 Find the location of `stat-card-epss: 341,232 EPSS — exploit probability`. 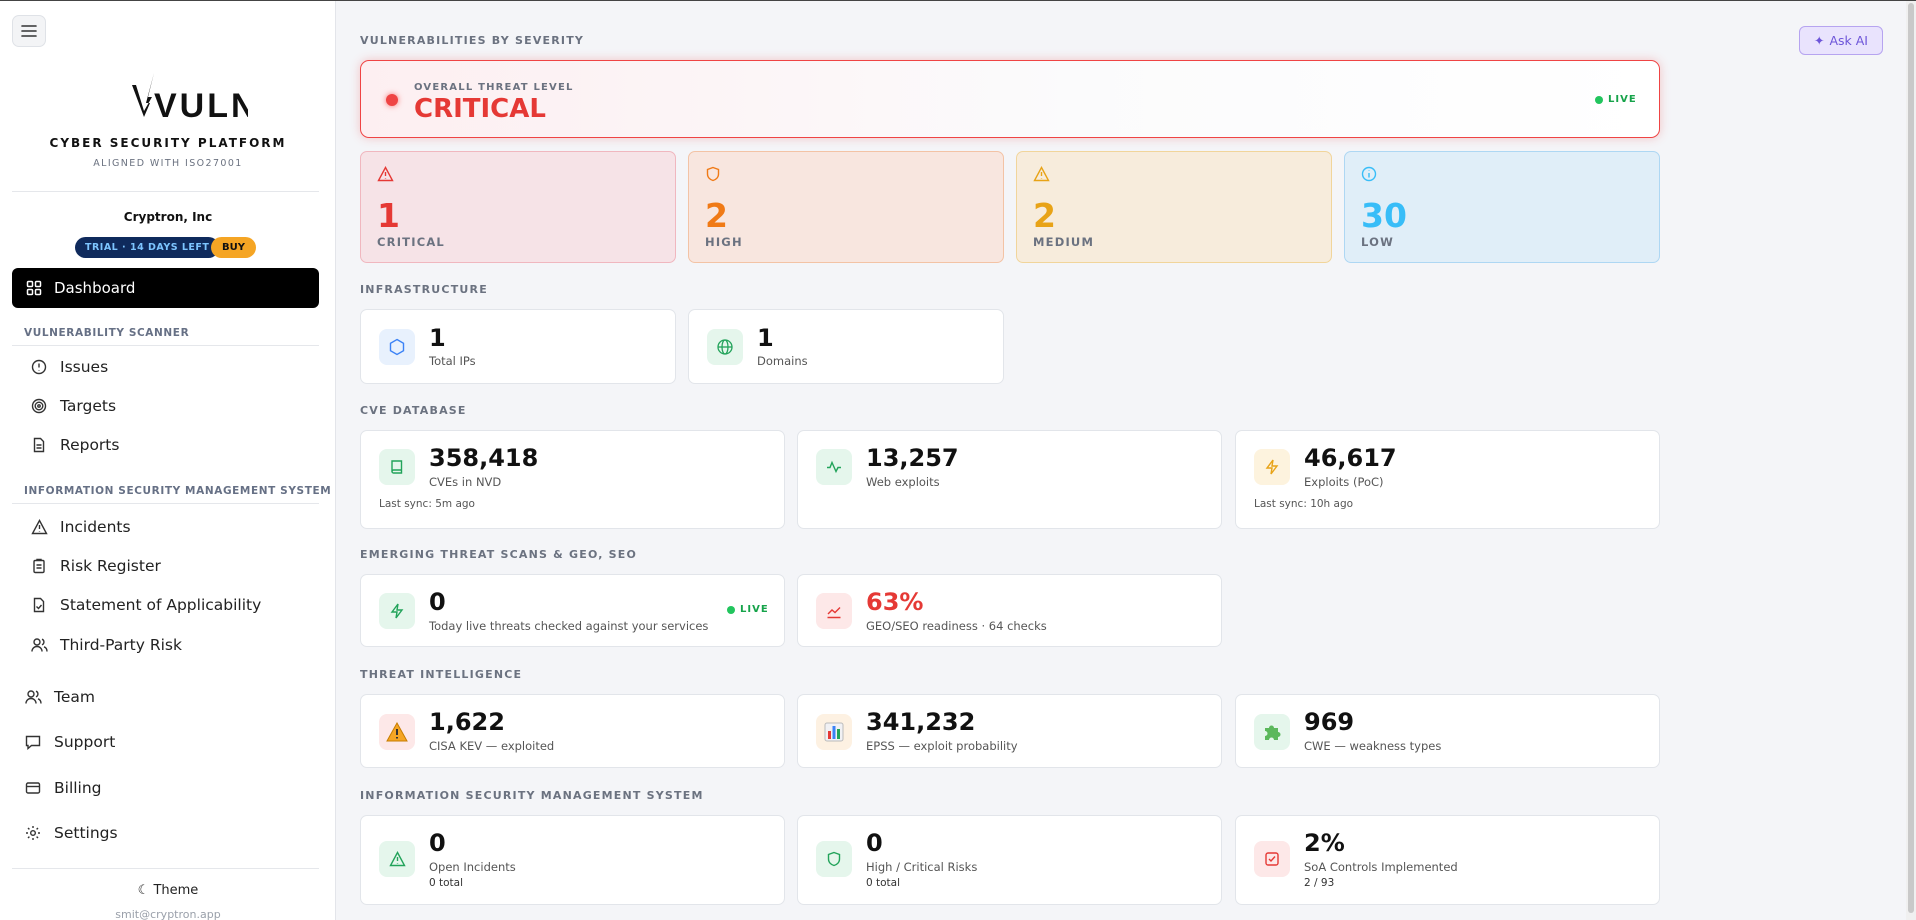

stat-card-epss: 341,232 EPSS — exploit probability is located at coordinates (1009, 731).